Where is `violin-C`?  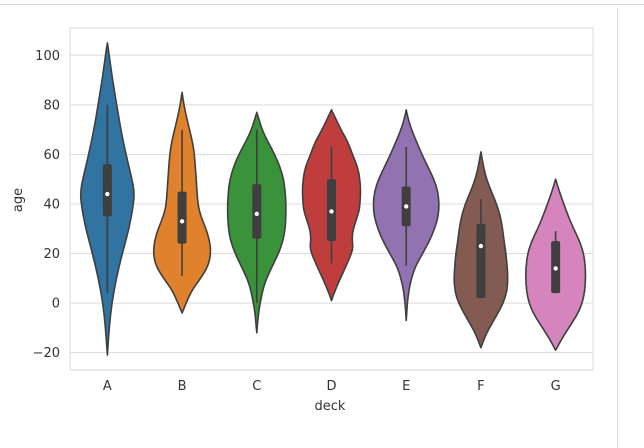 violin-C is located at coordinates (256, 222).